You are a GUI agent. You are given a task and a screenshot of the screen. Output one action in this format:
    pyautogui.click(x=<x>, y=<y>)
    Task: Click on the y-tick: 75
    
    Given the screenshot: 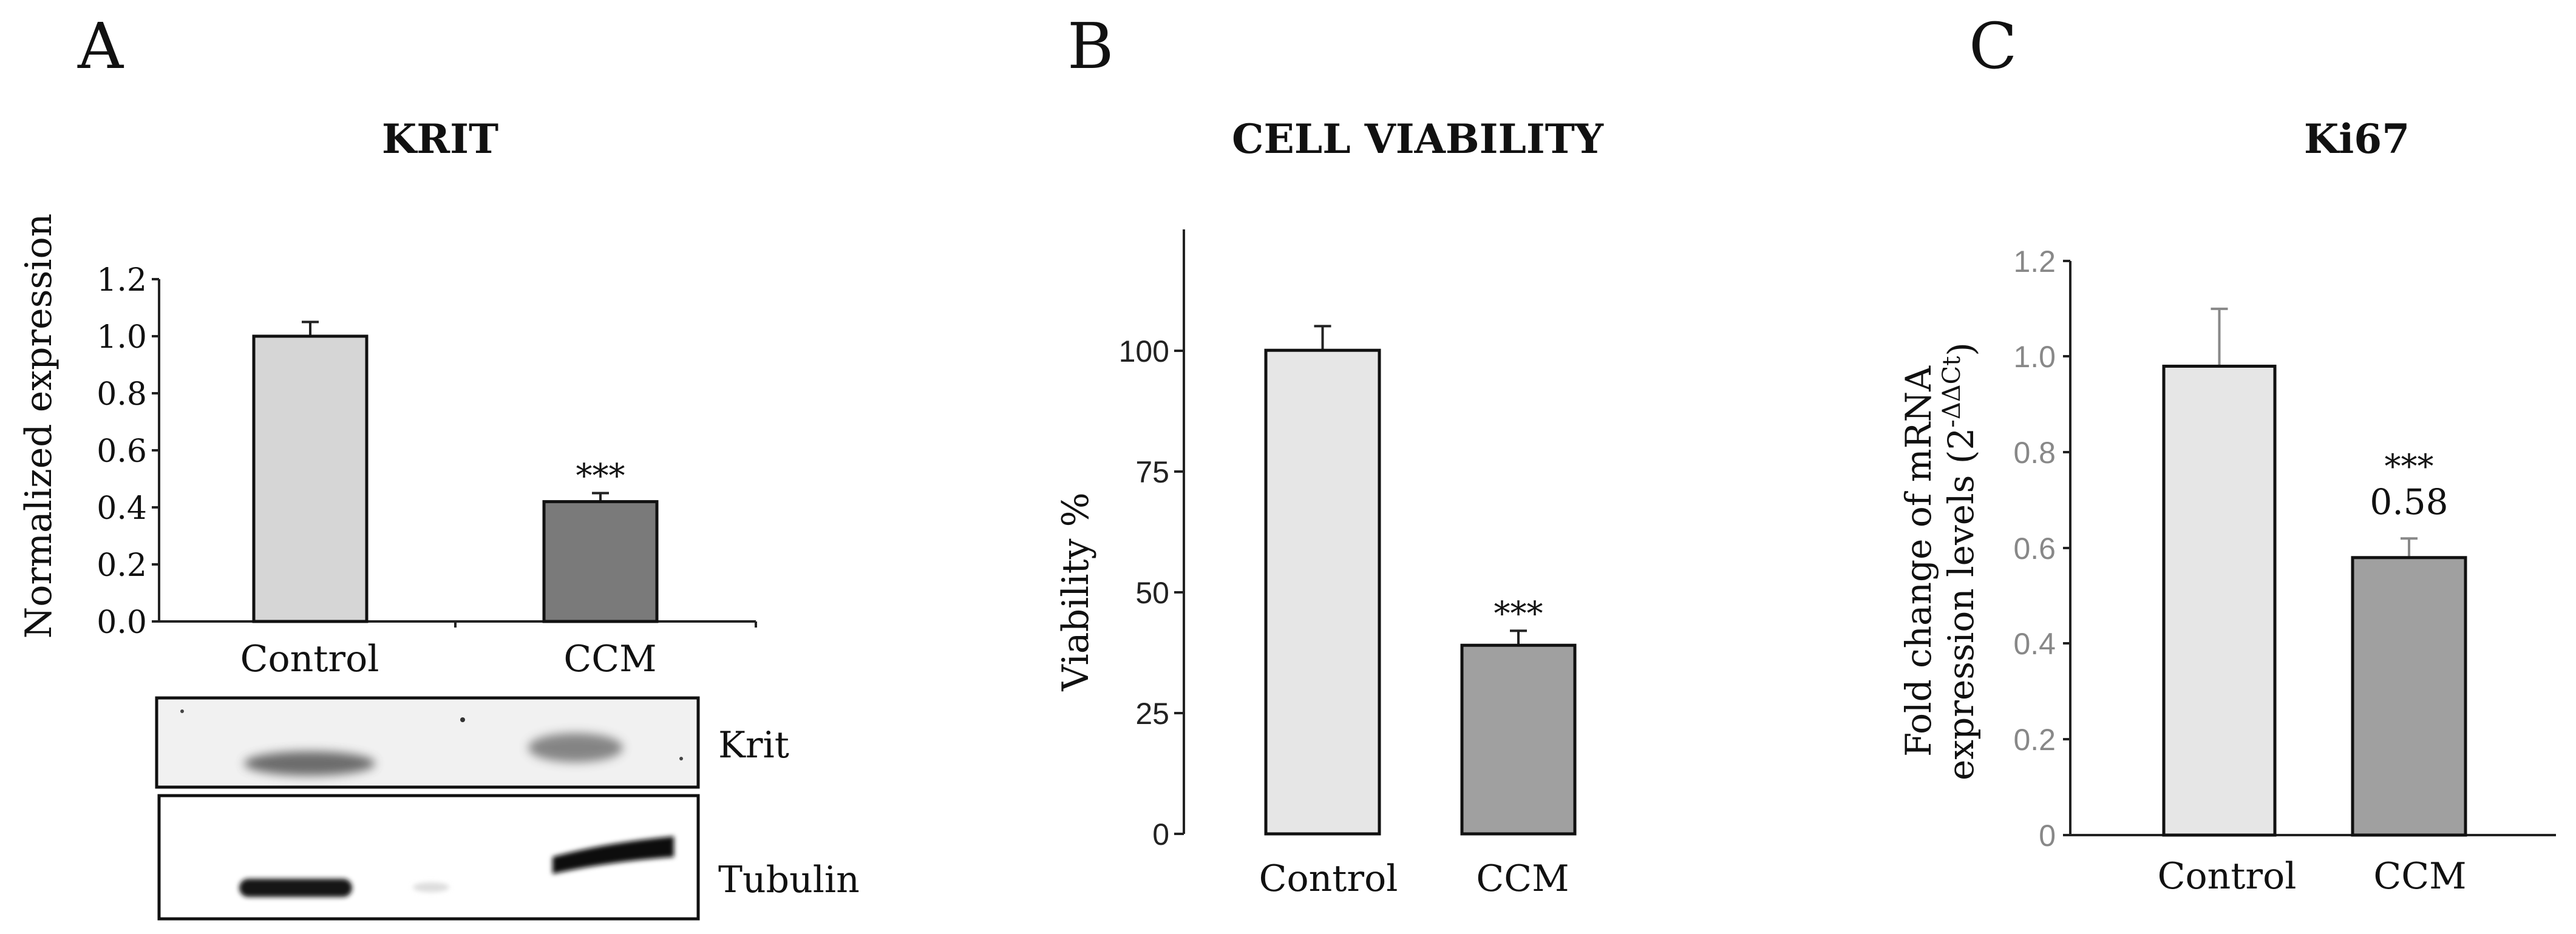 What is the action you would take?
    pyautogui.click(x=1159, y=472)
    